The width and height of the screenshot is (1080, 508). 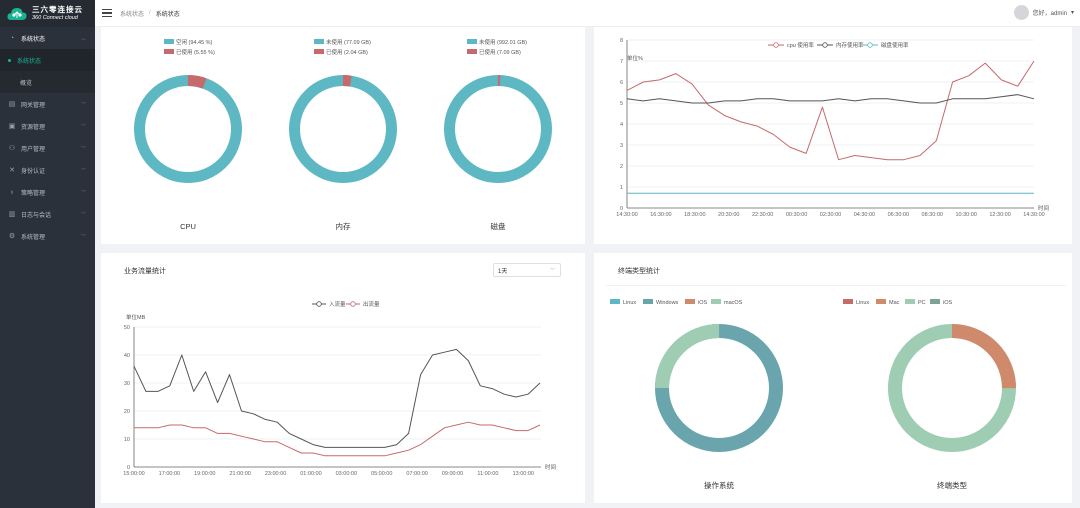 What do you see at coordinates (864, 215) in the screenshot?
I see `x-tick-label: 04:30:00` at bounding box center [864, 215].